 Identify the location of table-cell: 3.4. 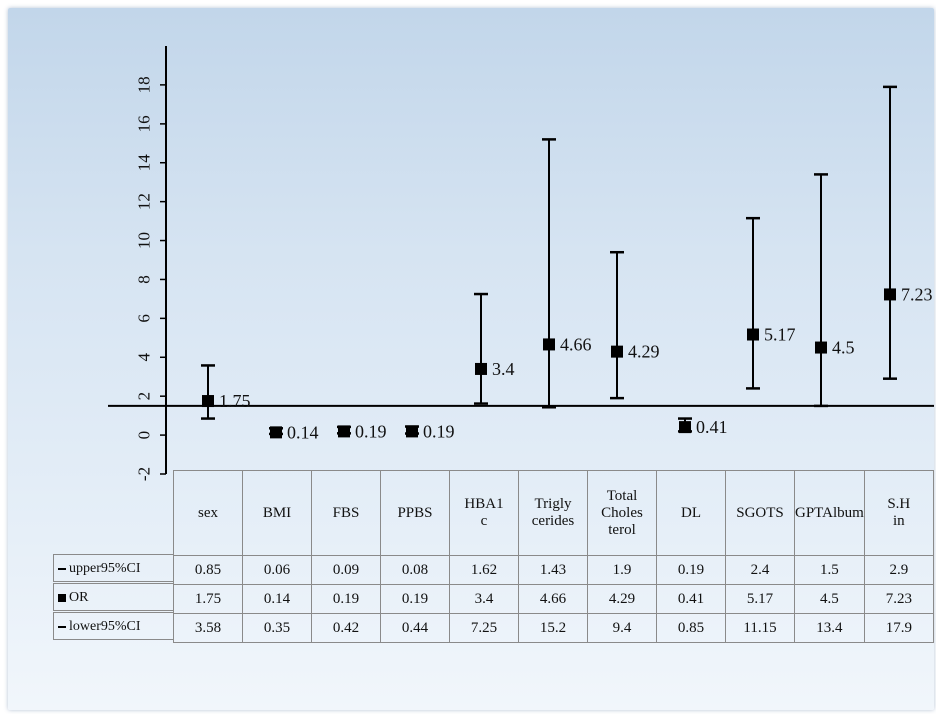
(484, 599).